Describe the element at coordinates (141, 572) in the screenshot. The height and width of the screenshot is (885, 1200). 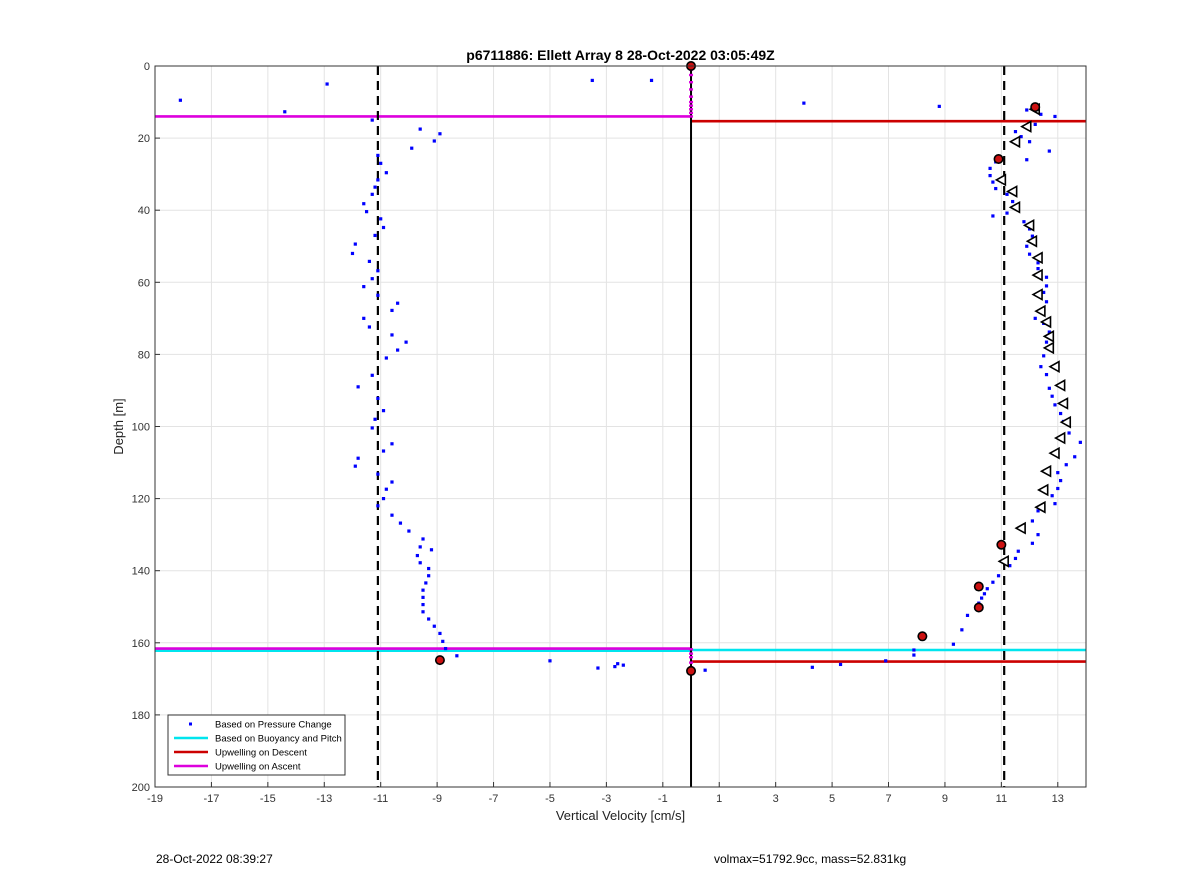
I see `y-tick-label: 140` at that location.